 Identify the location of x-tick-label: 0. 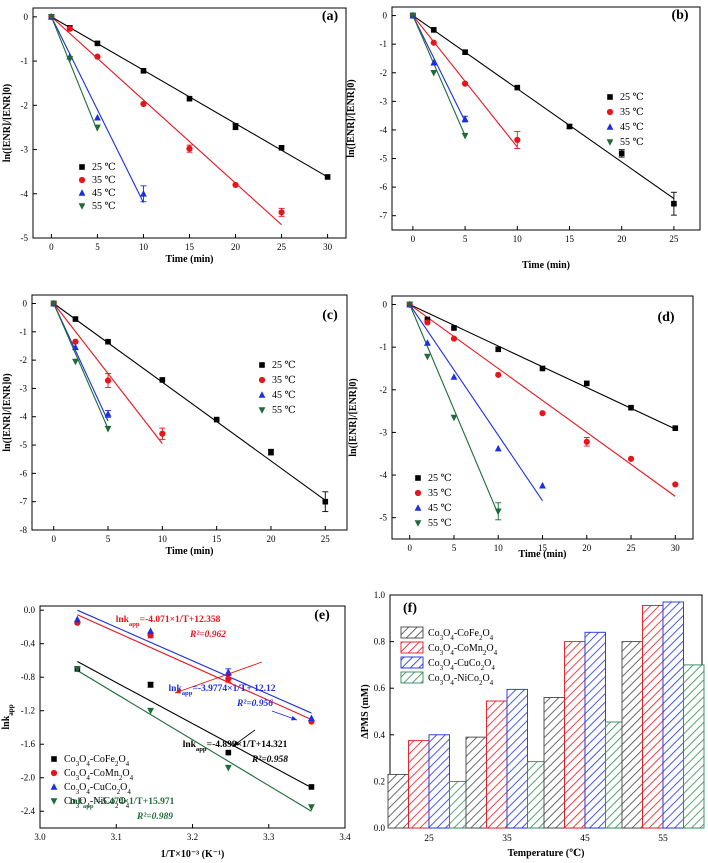
(413, 239).